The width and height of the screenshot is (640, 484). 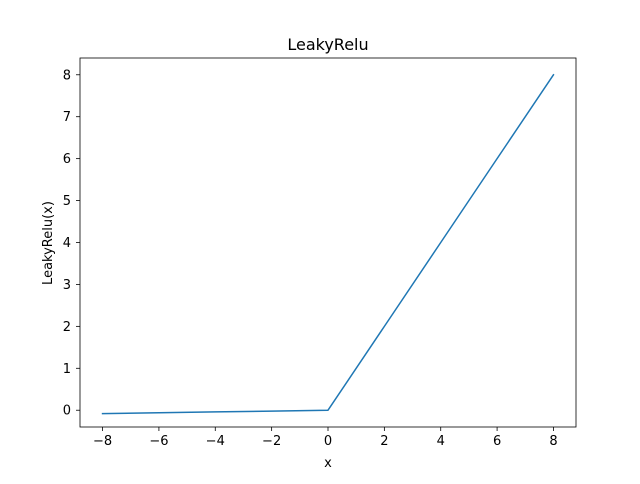 What do you see at coordinates (553, 441) in the screenshot?
I see `x-tick-label: 8` at bounding box center [553, 441].